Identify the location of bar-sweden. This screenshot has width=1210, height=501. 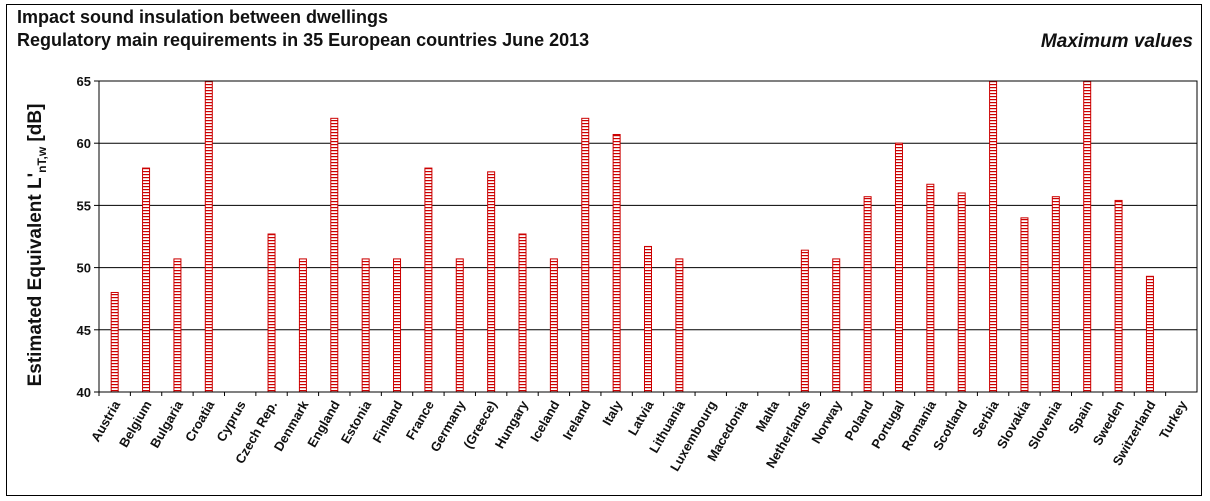
(1118, 296).